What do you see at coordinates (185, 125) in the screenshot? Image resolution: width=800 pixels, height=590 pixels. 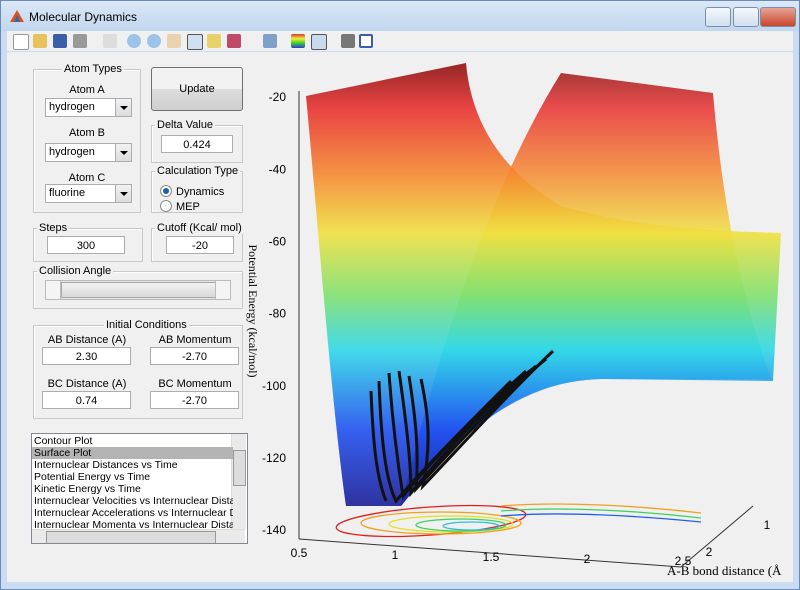 I see `panel-title: Delta Value` at bounding box center [185, 125].